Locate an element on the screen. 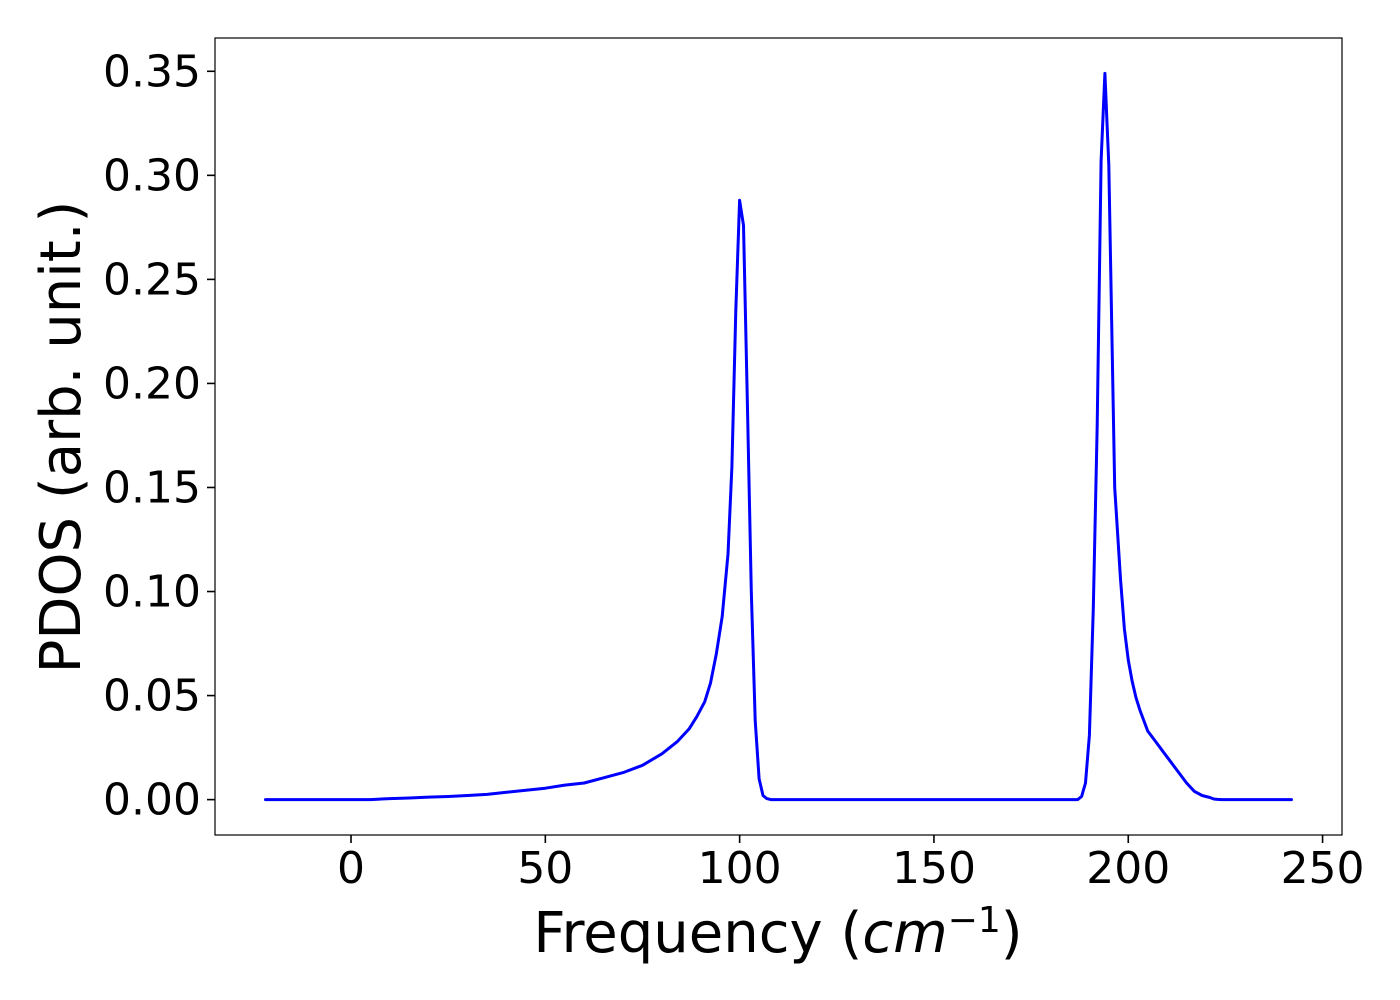 The width and height of the screenshot is (1400, 1000). x-tick-label: 150 is located at coordinates (934, 868).